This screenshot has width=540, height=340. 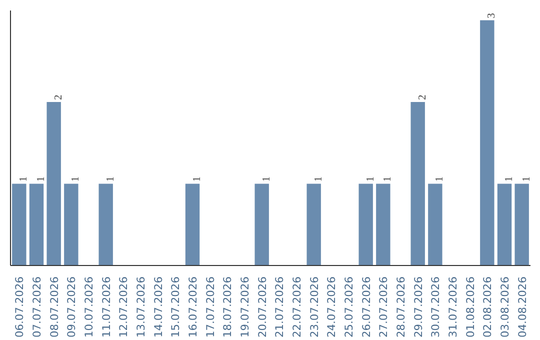 What do you see at coordinates (54, 307) in the screenshot?
I see `x-tick-label: 08.07.2026` at bounding box center [54, 307].